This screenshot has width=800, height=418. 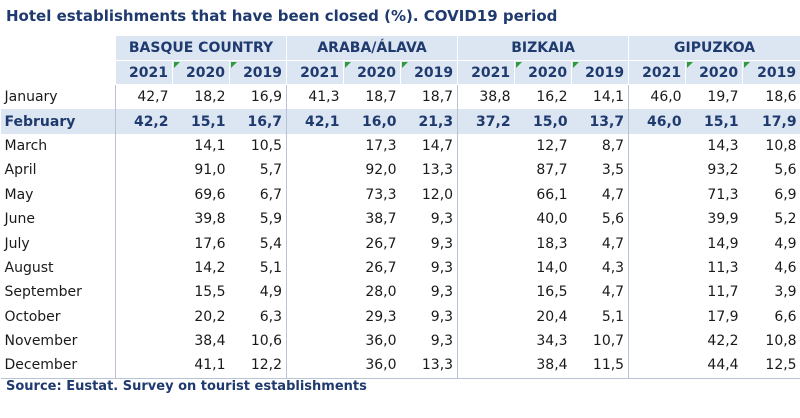 What do you see at coordinates (785, 316) in the screenshot?
I see `value-cell: 6,6` at bounding box center [785, 316].